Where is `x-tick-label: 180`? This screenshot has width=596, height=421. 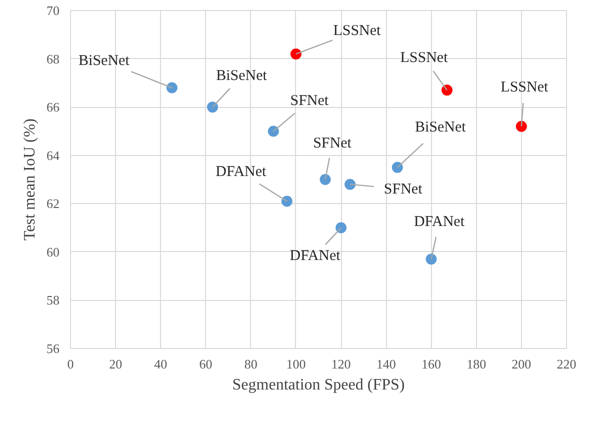 x-tick-label: 180 is located at coordinates (476, 364).